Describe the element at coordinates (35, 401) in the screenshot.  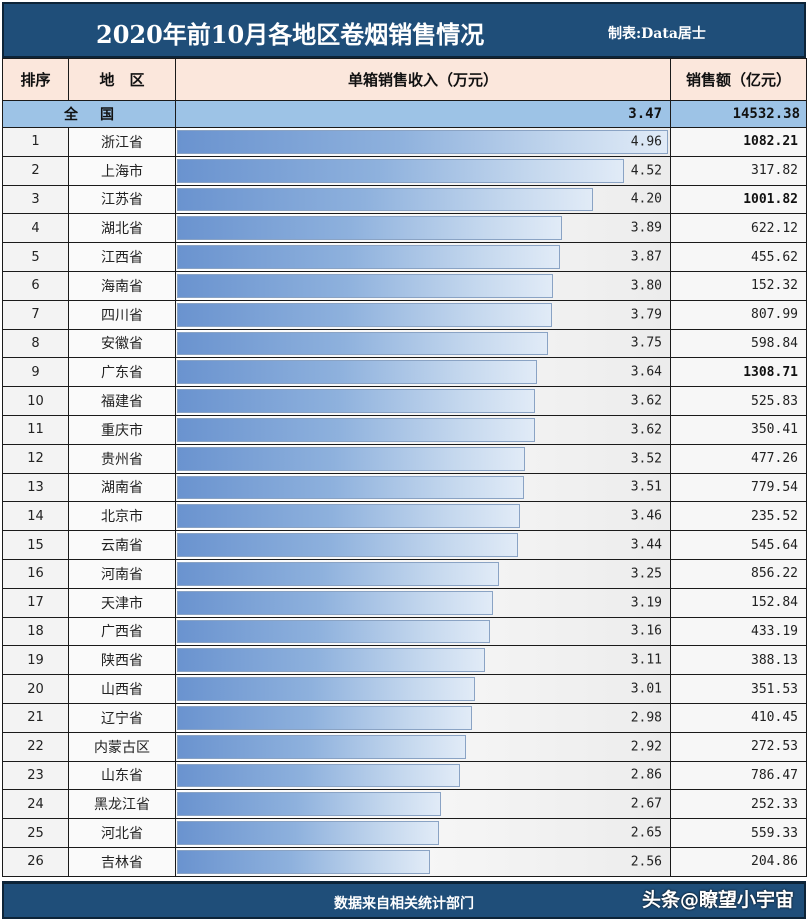
I see `rank-cell: 10` at that location.